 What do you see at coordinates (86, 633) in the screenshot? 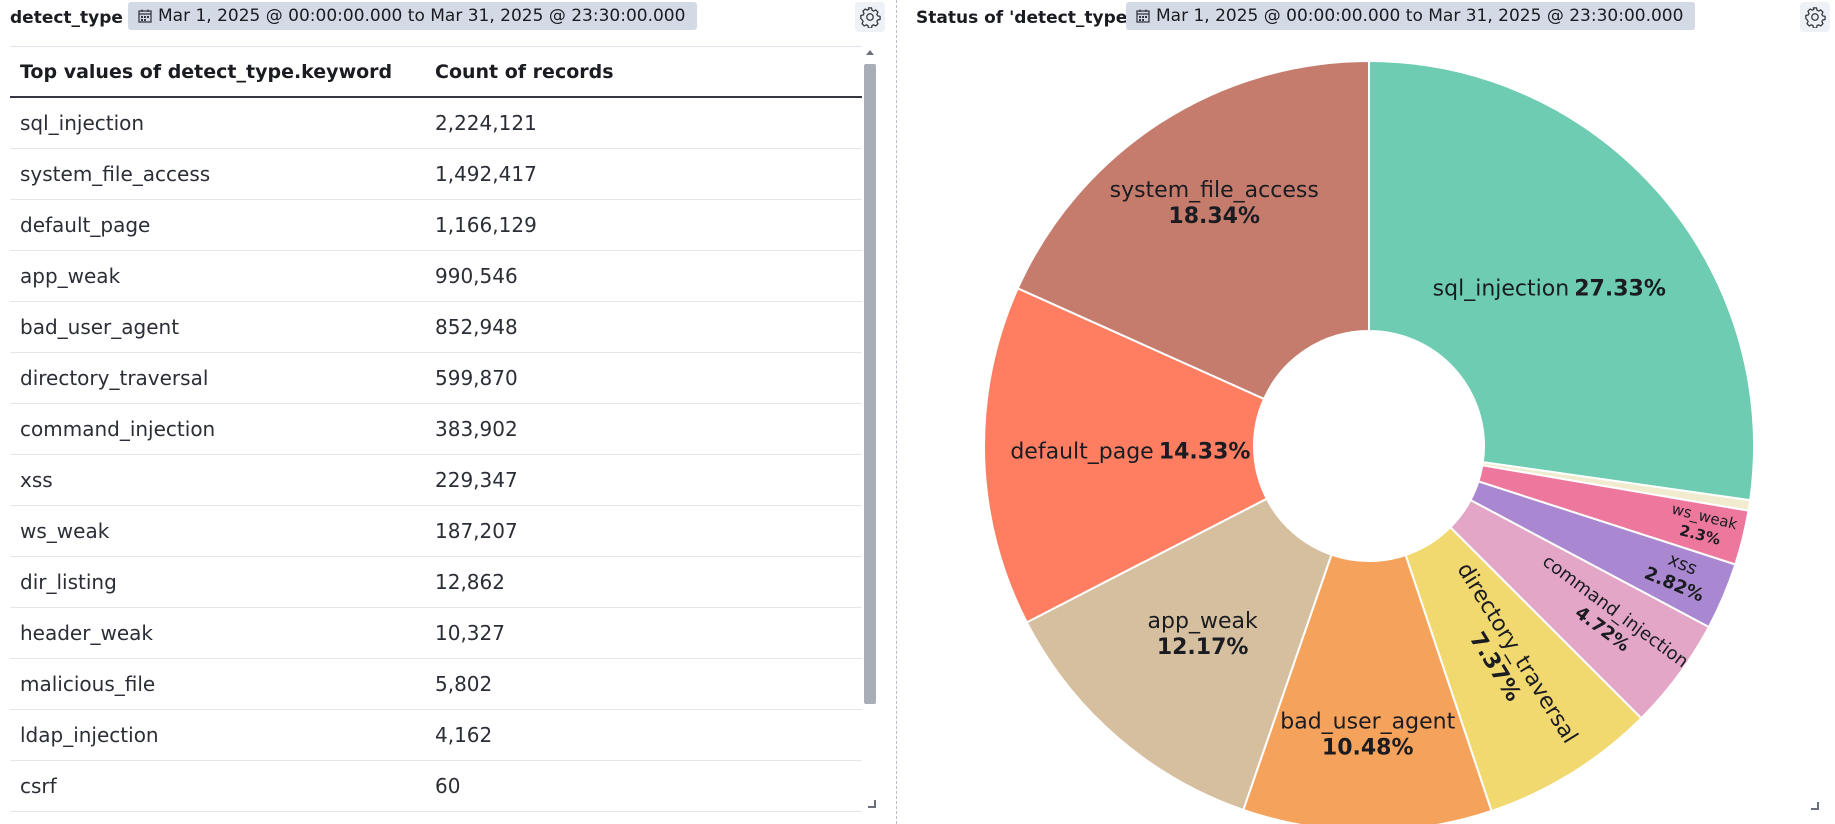
I see `cell-detect-type: header_weak` at bounding box center [86, 633].